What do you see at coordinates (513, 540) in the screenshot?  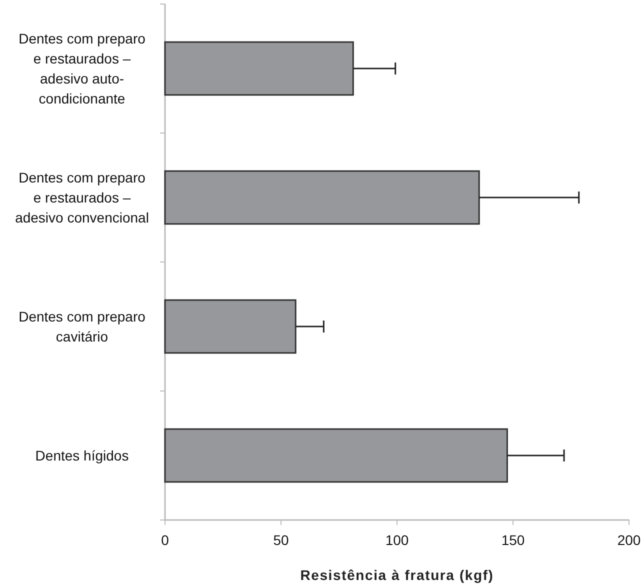 I see `x-tick-label: 150` at bounding box center [513, 540].